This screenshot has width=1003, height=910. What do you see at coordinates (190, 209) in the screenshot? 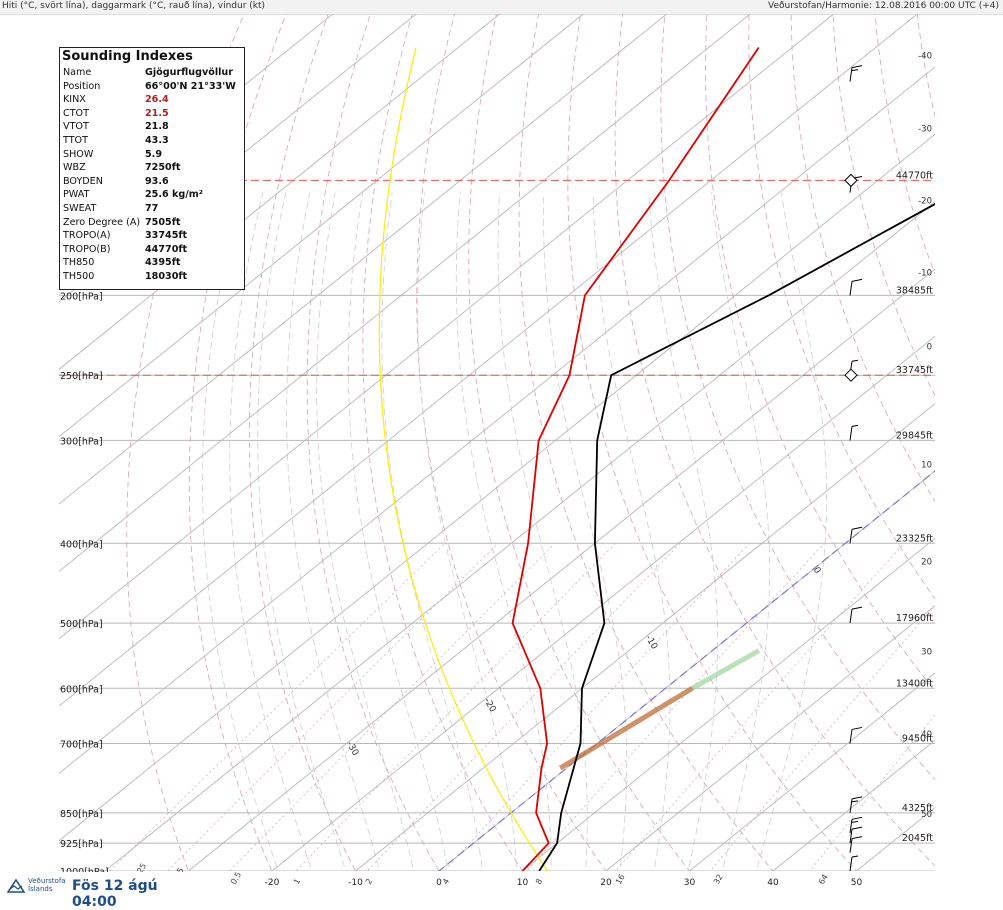
I see `index-value: 77` at bounding box center [190, 209].